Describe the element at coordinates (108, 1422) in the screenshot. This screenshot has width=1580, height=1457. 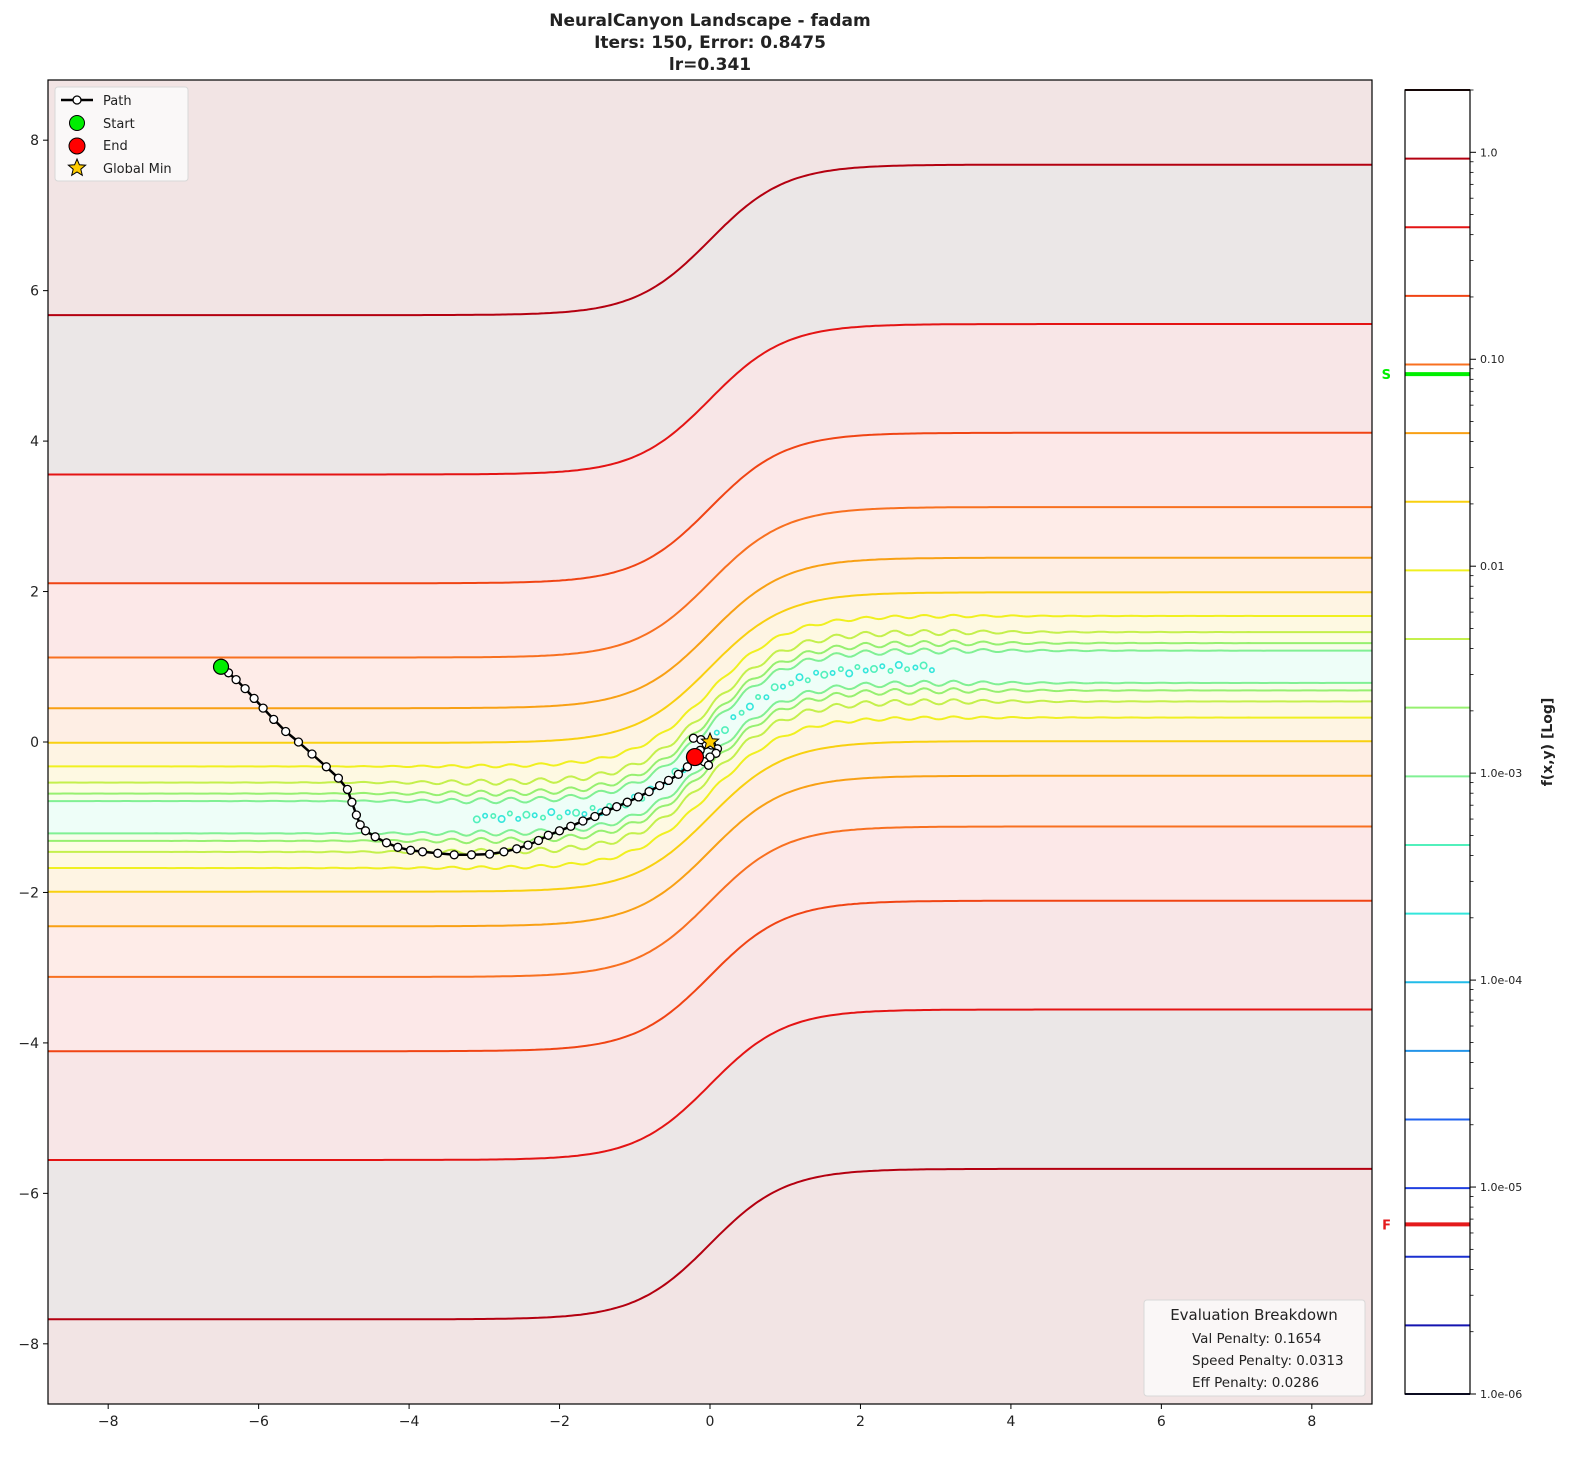
I see `x-tick-label: −8` at that location.